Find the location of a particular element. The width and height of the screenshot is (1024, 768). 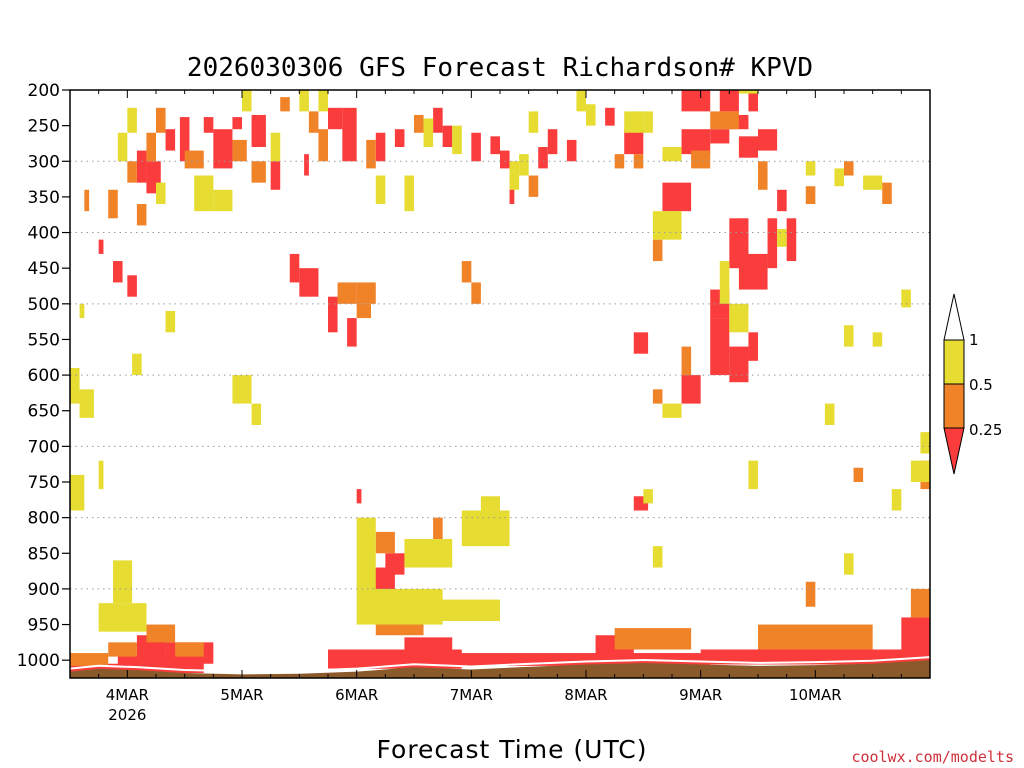

colorbar-legend: 1 0.5 0.25 is located at coordinates (972, 384).